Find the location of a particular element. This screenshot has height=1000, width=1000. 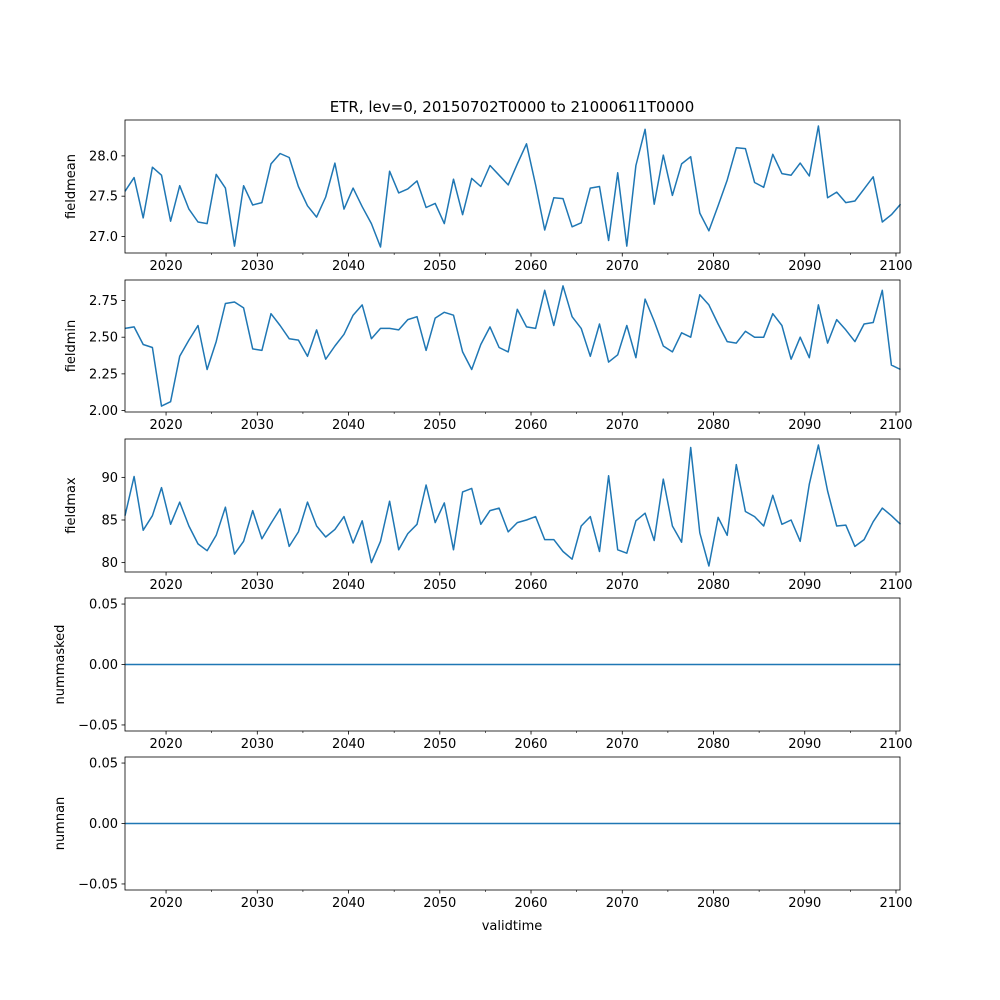

y-axis-label: fieldmax is located at coordinates (71, 505).